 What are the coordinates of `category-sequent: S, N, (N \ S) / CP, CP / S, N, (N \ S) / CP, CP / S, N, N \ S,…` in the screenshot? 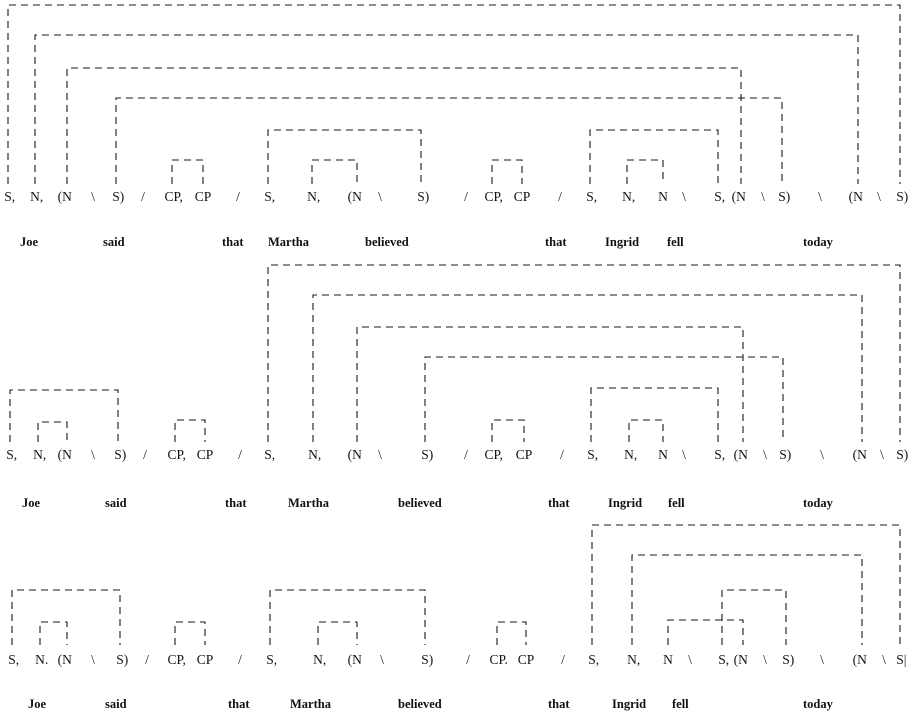 It's located at (457, 454).